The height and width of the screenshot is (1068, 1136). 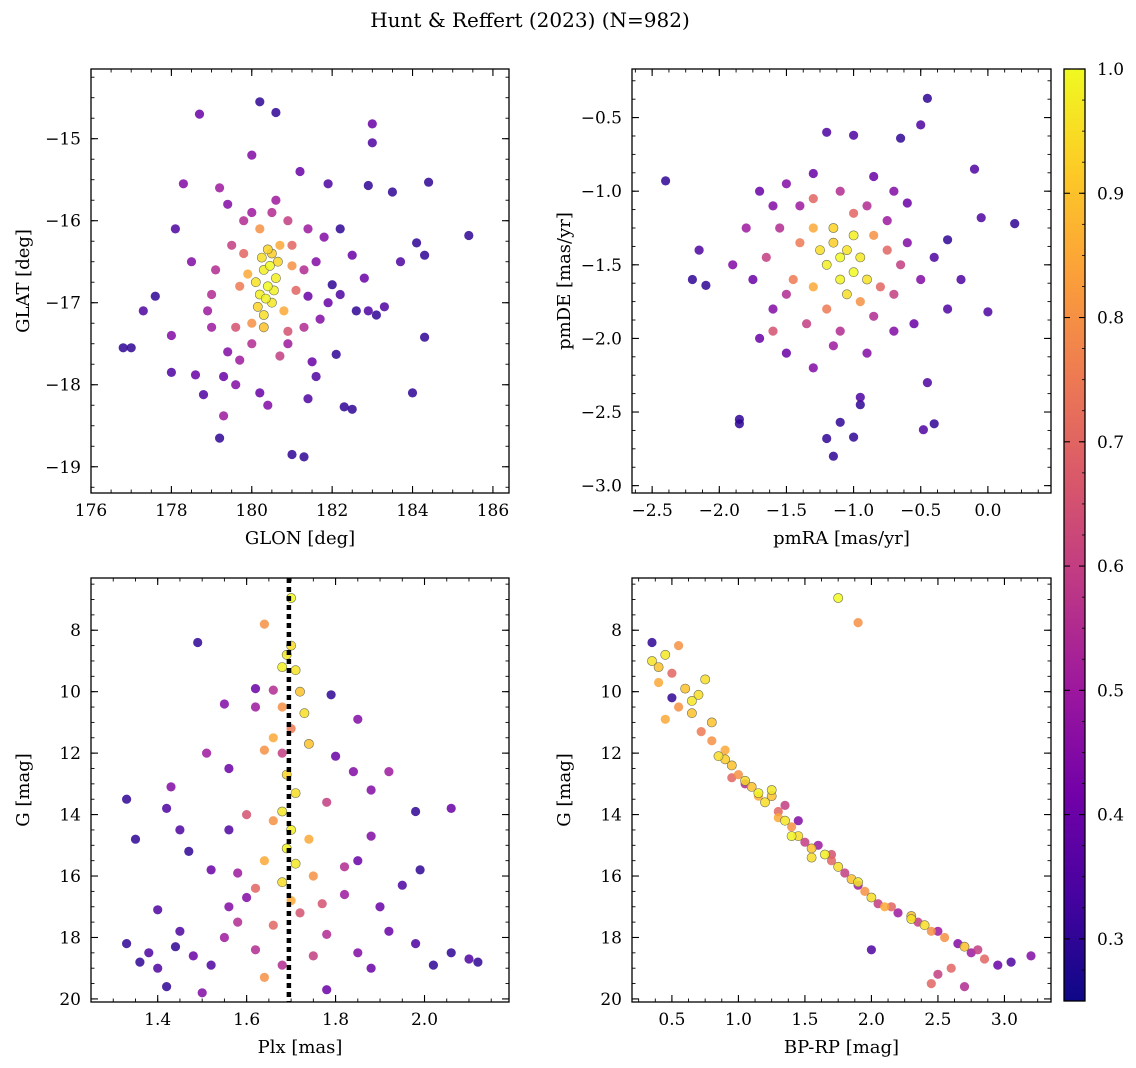 I want to click on colorbar-tick-label: 1.0, so click(x=1110, y=70).